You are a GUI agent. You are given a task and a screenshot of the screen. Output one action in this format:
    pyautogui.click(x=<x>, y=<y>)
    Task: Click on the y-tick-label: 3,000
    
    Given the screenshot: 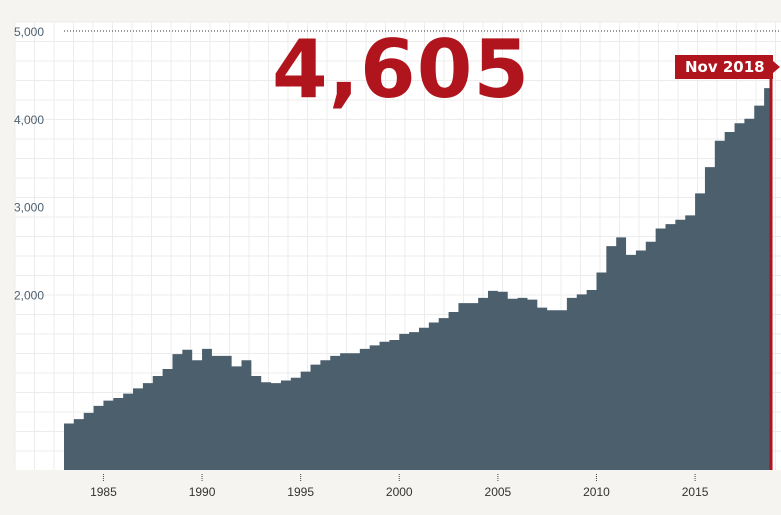 What is the action you would take?
    pyautogui.click(x=29, y=208)
    